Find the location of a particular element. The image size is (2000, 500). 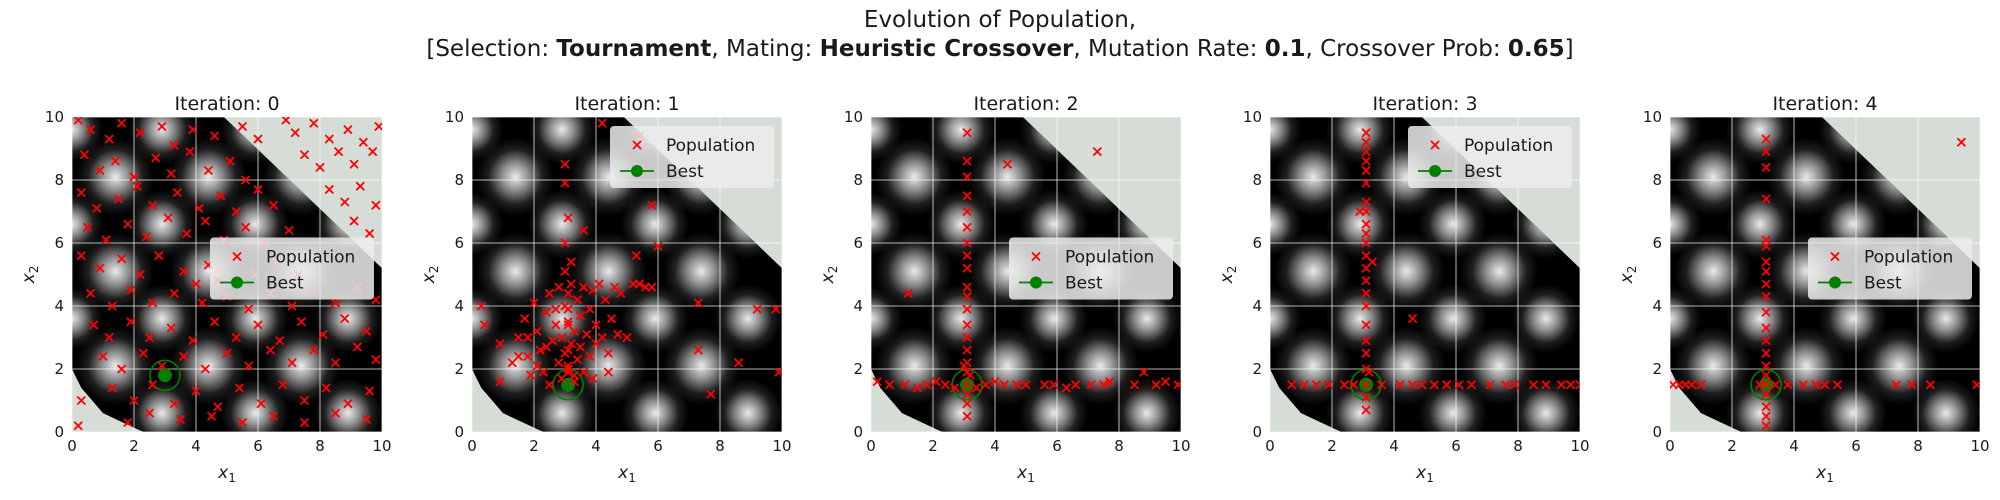

legend-best-marker is located at coordinates (1435, 171).